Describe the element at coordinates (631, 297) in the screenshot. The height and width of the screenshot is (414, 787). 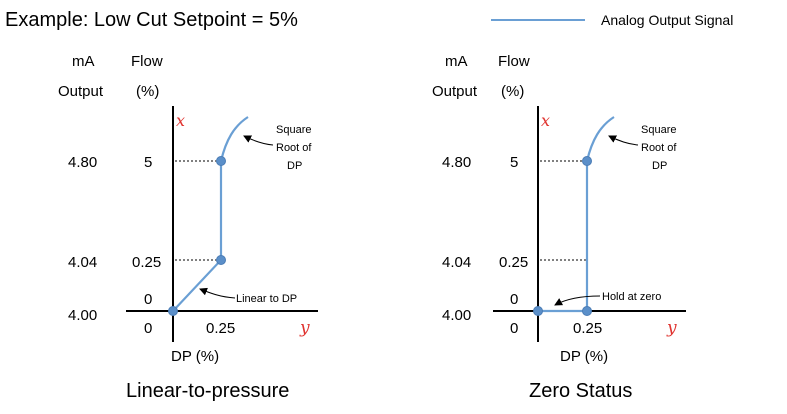
I see `annotation-hold: Hold at zero` at that location.